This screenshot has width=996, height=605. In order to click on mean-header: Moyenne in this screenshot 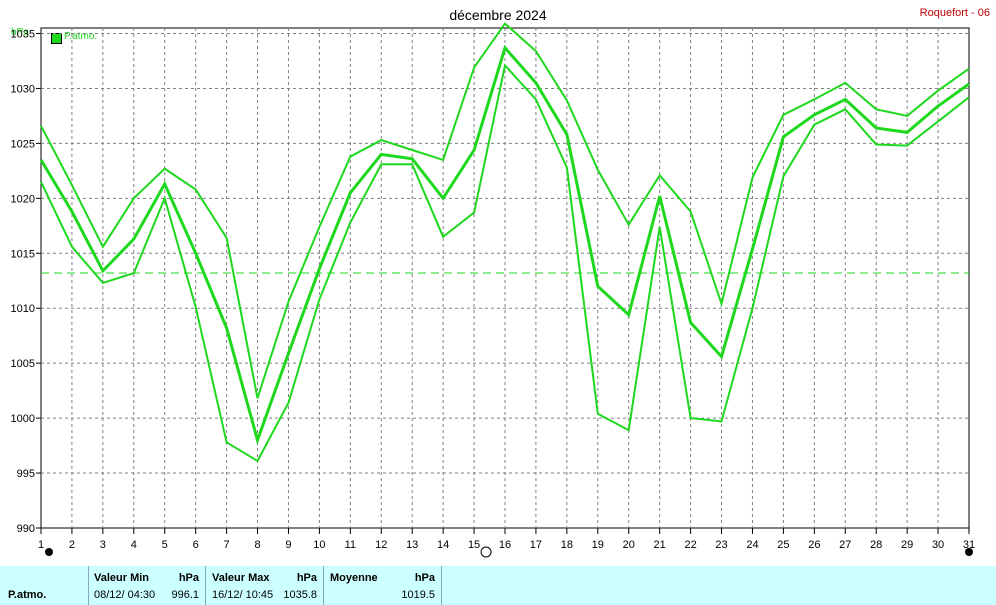, I will do `click(354, 578)`.